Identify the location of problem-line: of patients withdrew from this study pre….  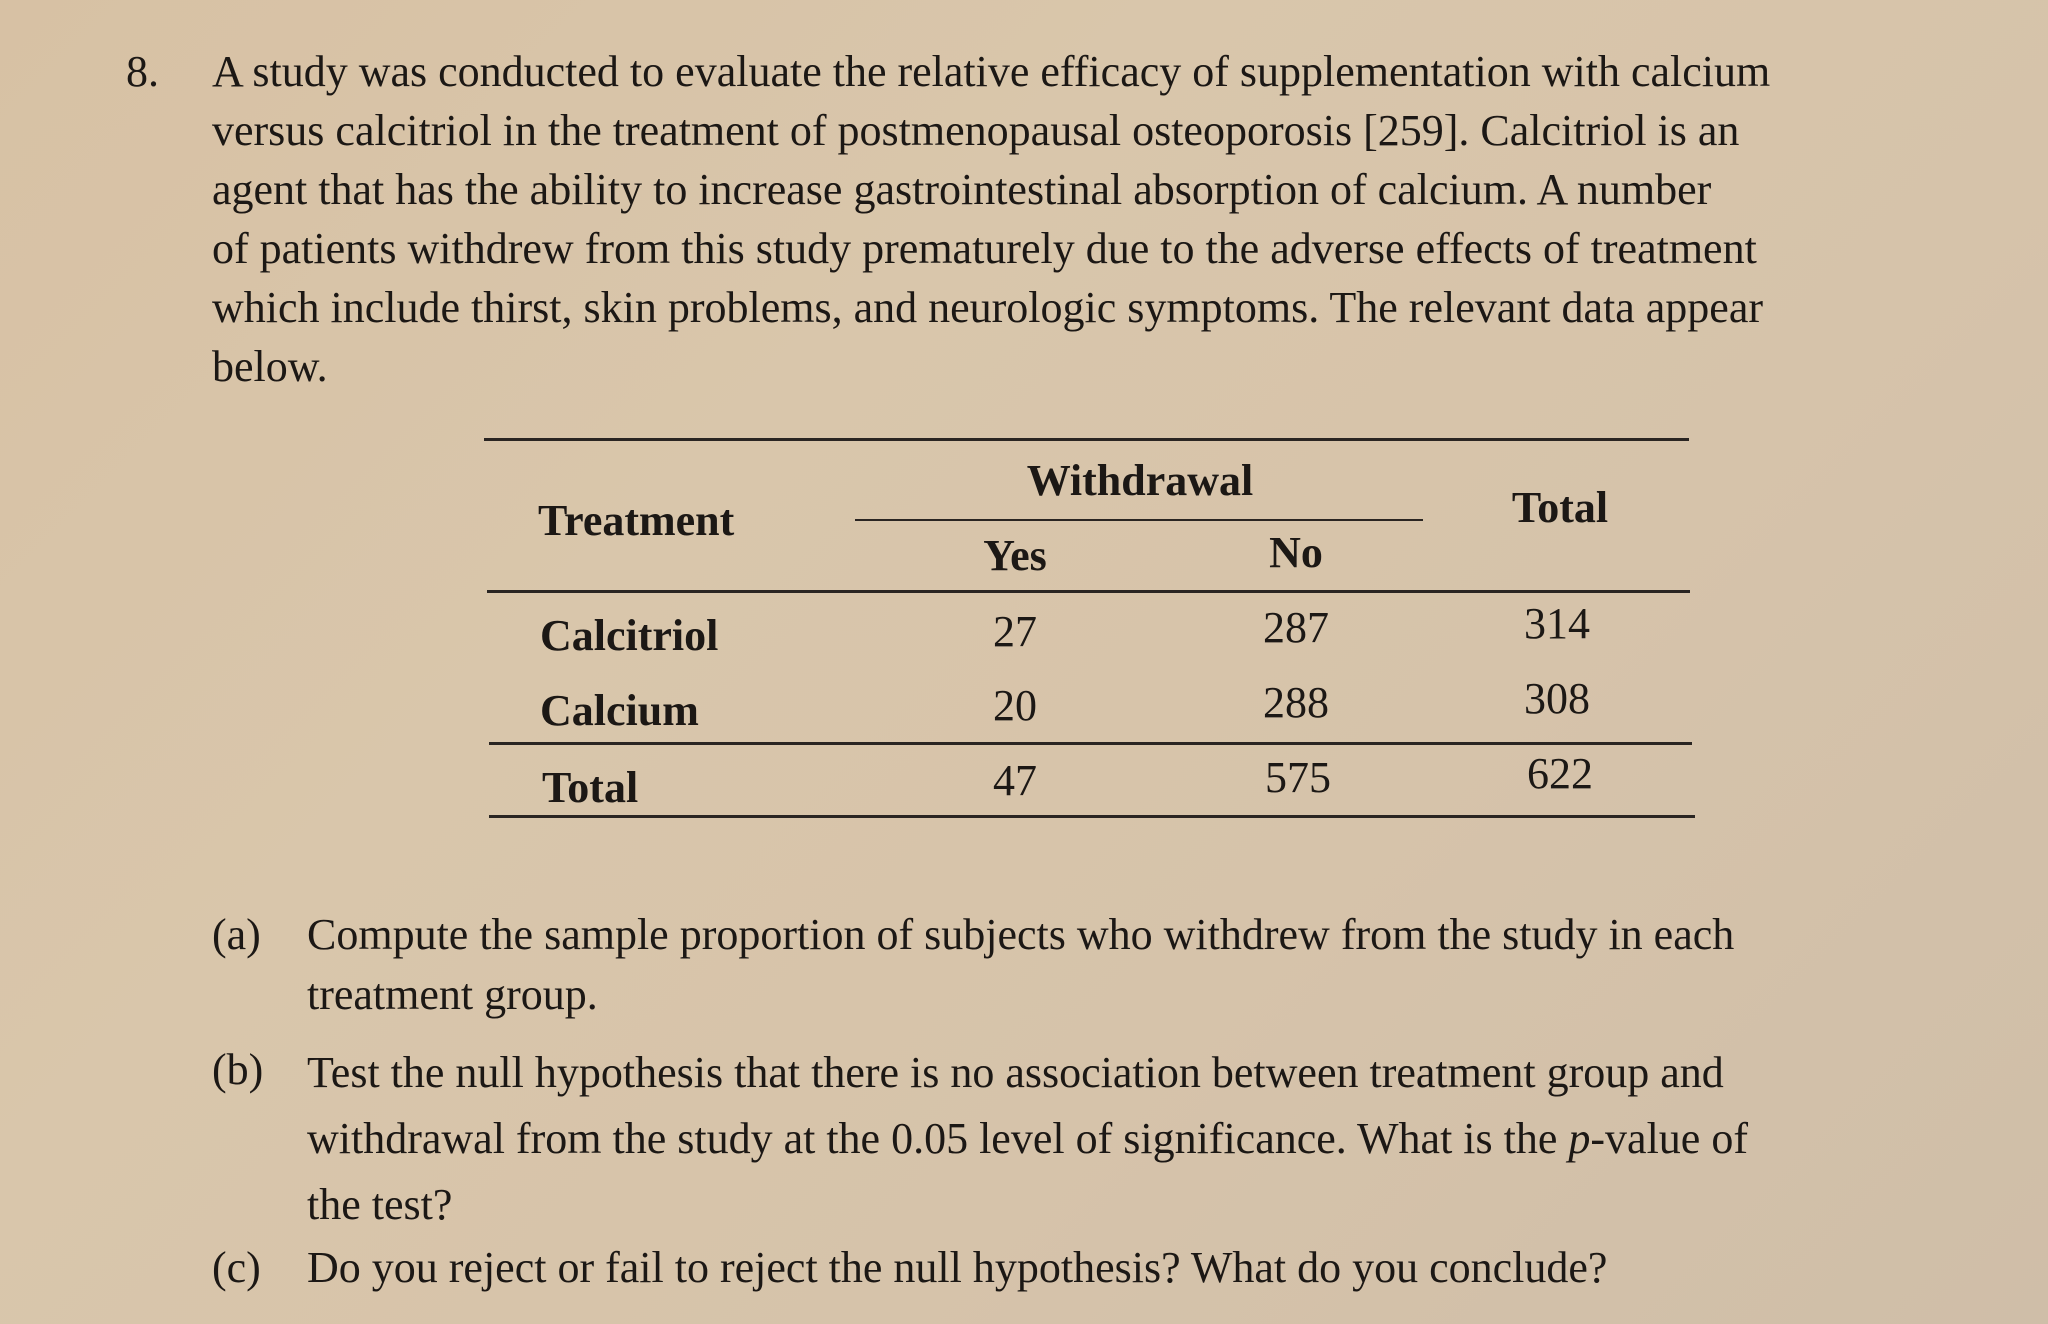
(984, 248).